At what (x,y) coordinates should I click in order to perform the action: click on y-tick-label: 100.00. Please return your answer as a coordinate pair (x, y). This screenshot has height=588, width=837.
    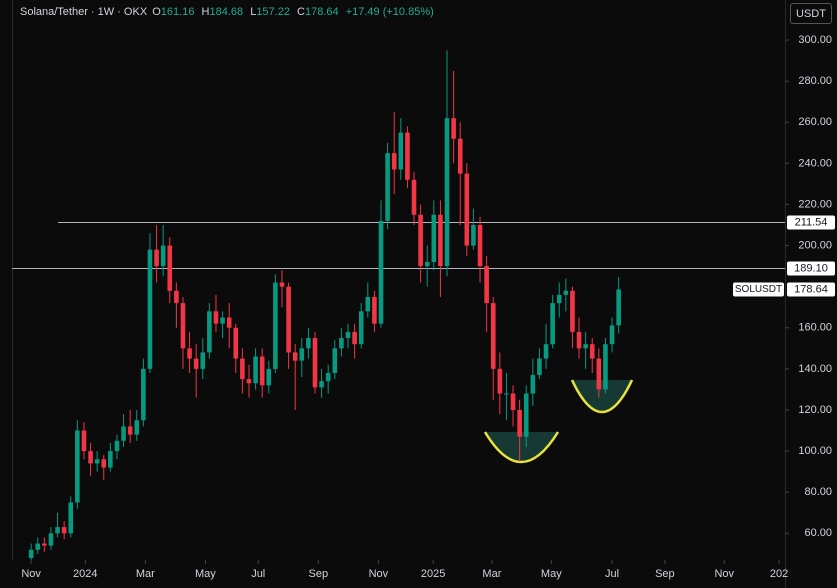
    Looking at the image, I should click on (815, 451).